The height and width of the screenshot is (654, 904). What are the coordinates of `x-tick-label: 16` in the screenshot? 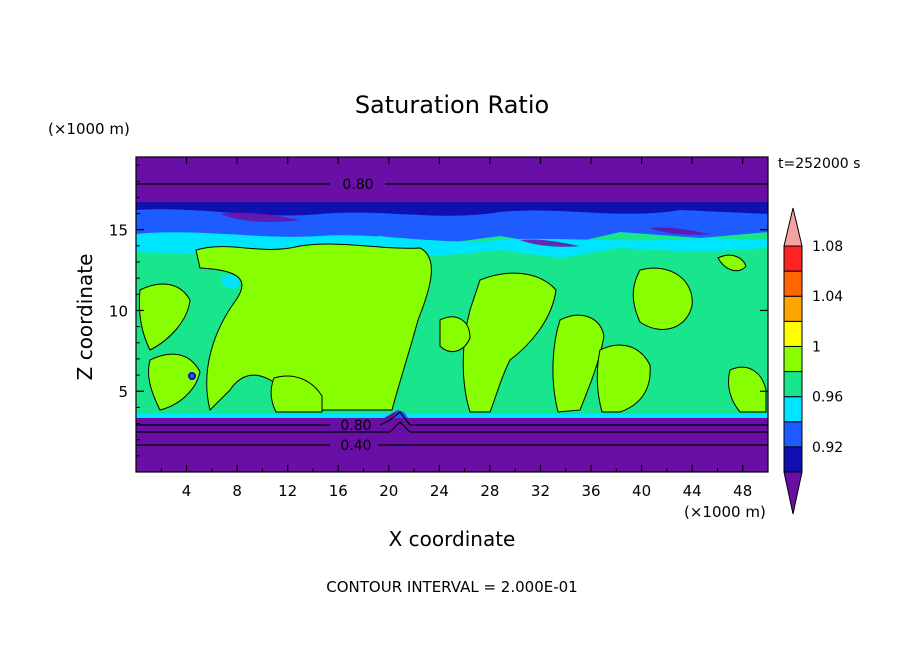 It's located at (338, 491).